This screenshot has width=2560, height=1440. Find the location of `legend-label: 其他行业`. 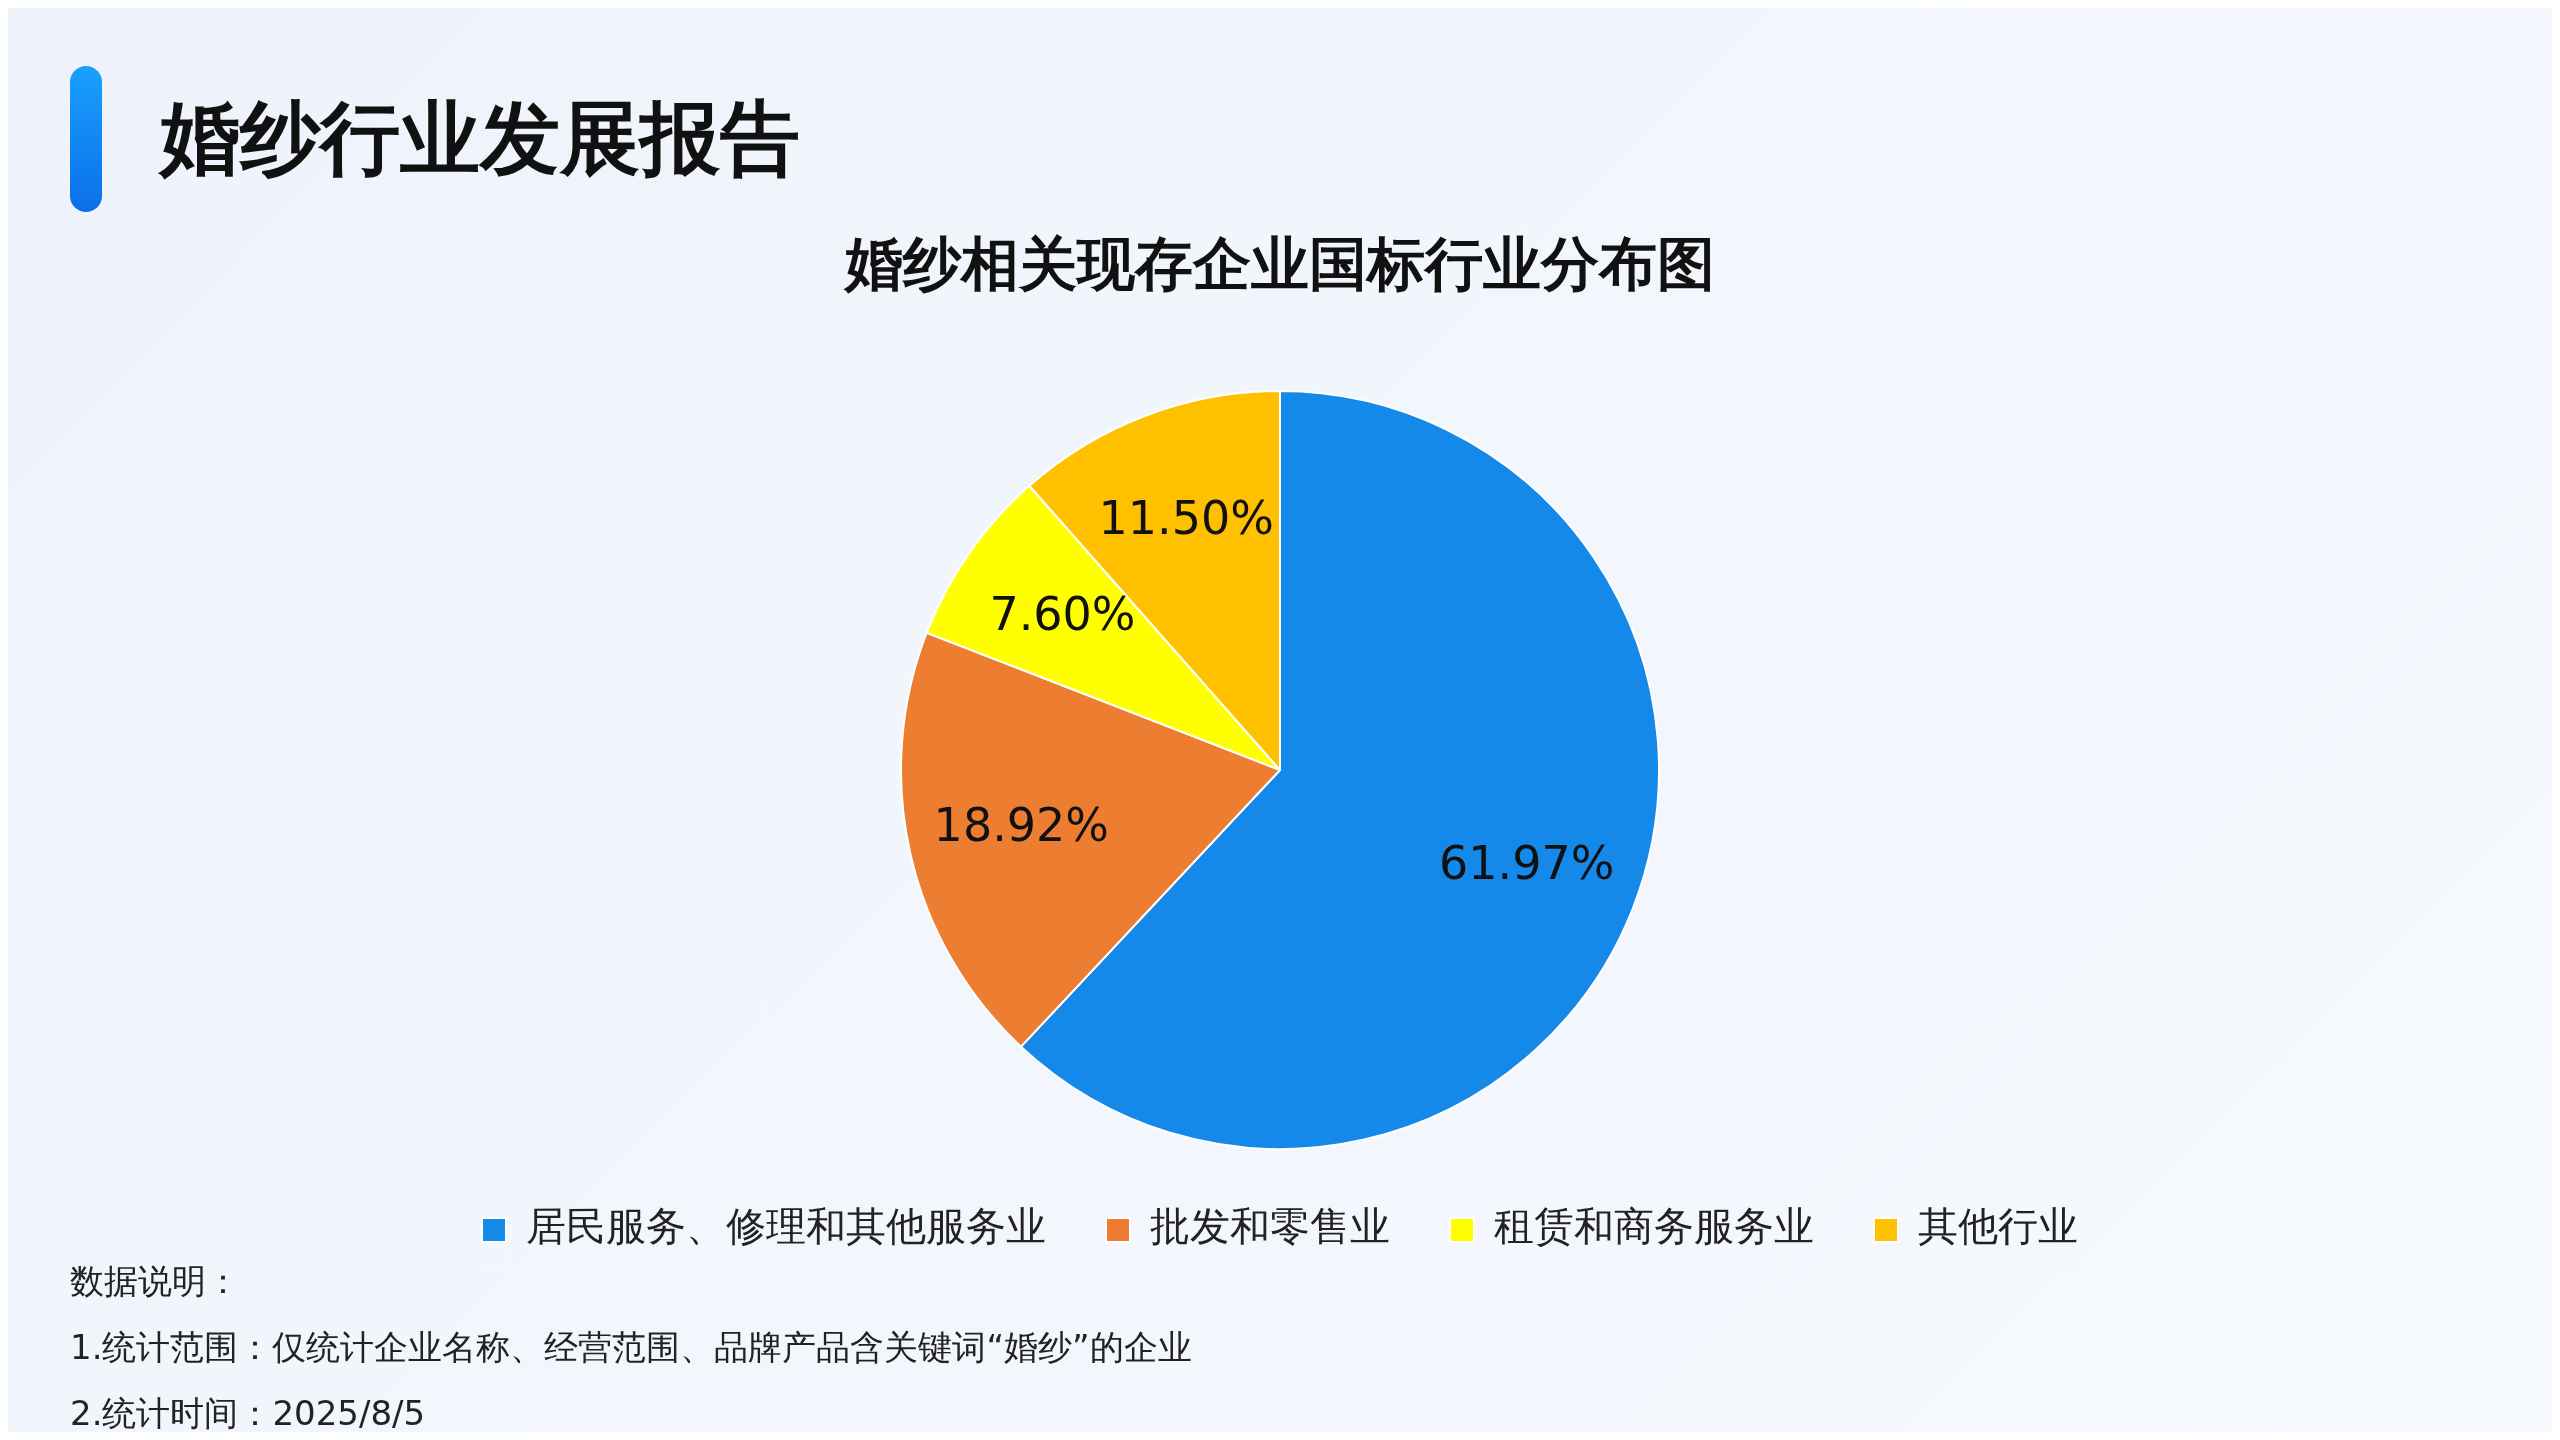

legend-label: 其他行业 is located at coordinates (1998, 1226).